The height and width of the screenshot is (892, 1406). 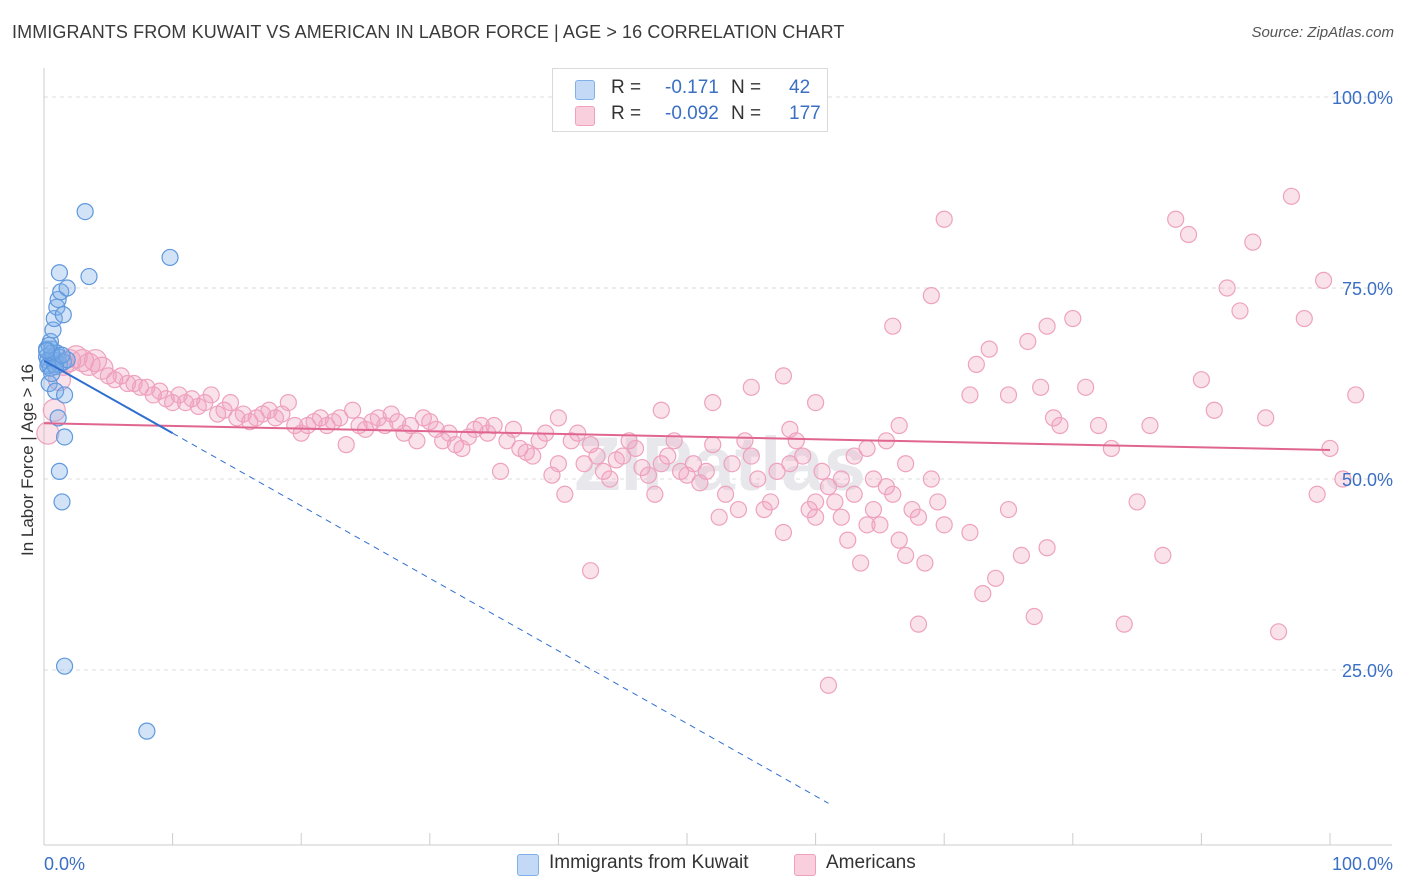 What do you see at coordinates (64, 864) in the screenshot?
I see `x-tick-label: 0.0%` at bounding box center [64, 864].